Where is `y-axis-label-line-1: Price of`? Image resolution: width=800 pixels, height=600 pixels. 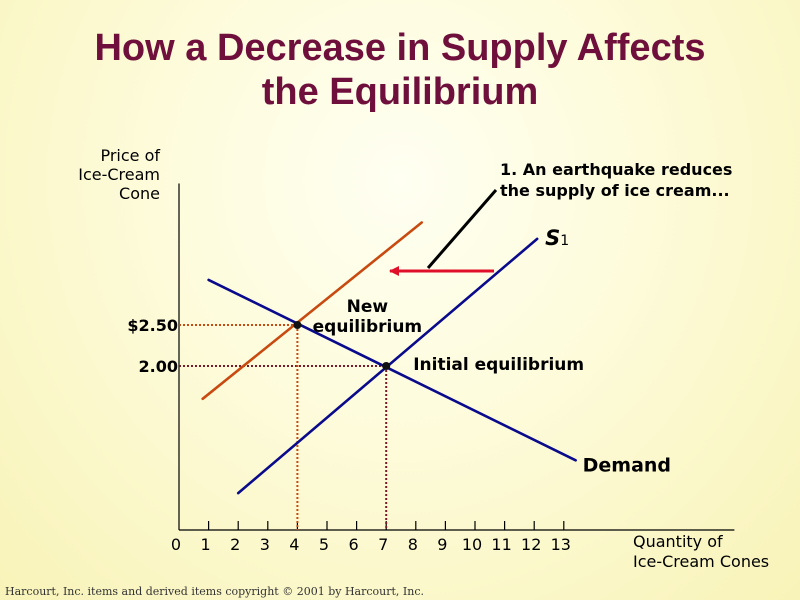
y-axis-label-line-1: Price of is located at coordinates (130, 155).